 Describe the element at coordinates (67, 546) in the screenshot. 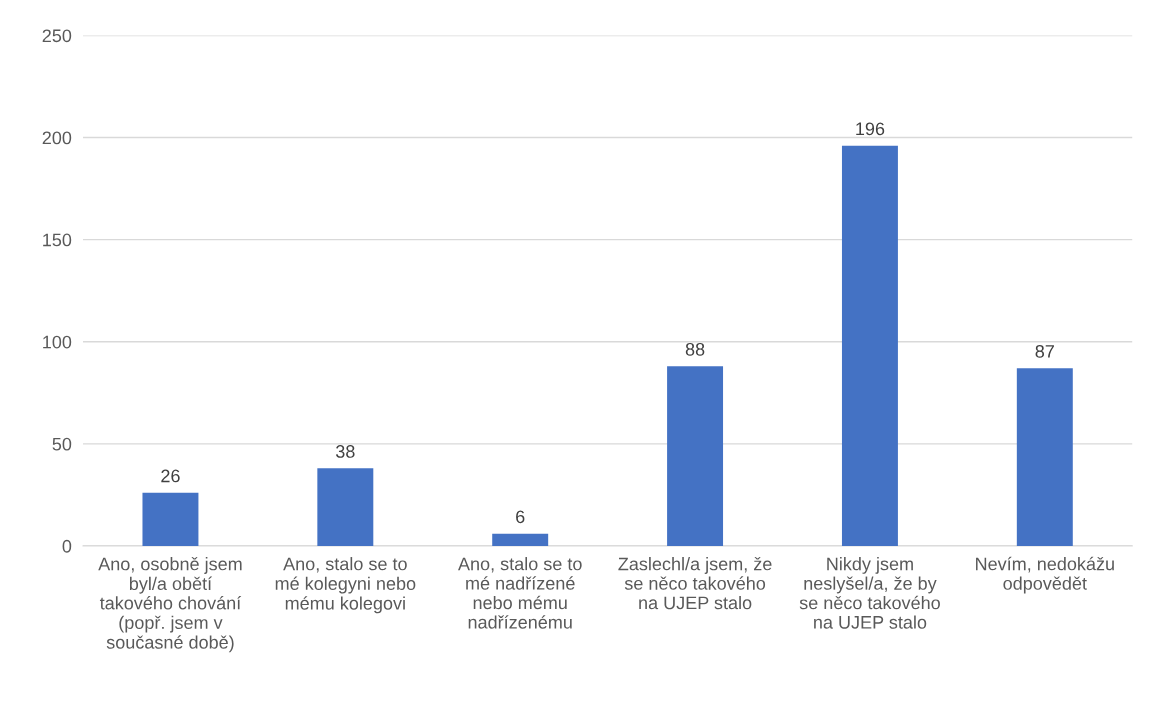

I see `y-tick-label: 0` at that location.